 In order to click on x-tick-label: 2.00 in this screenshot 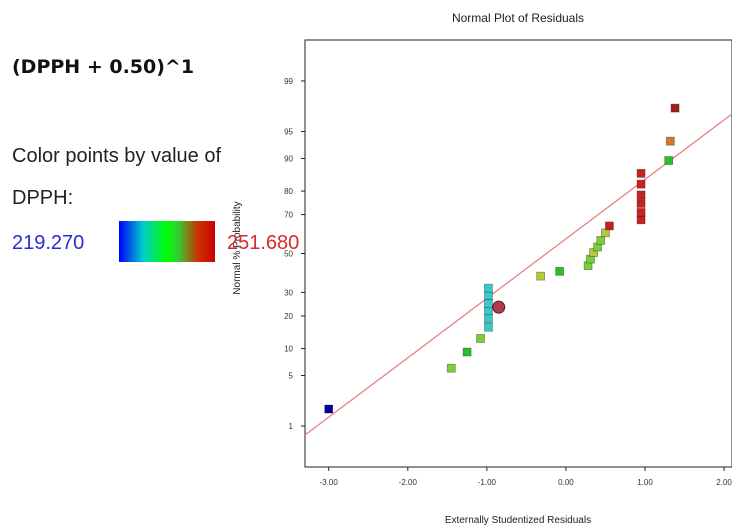, I will do `click(724, 482)`.